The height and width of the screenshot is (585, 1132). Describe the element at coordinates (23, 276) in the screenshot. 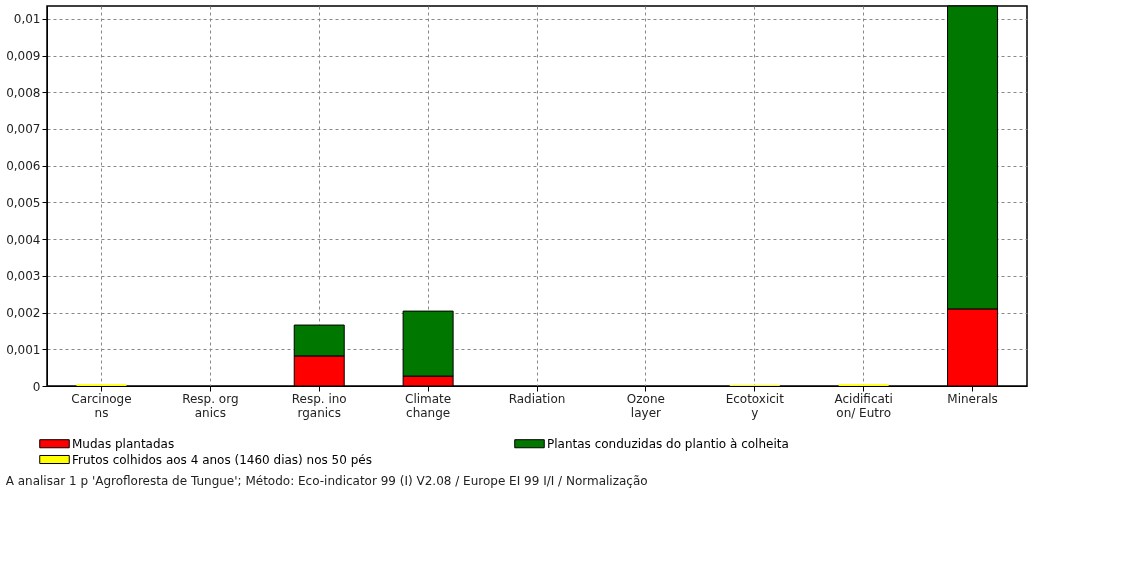

I see `y-tick-label: 0,003` at that location.